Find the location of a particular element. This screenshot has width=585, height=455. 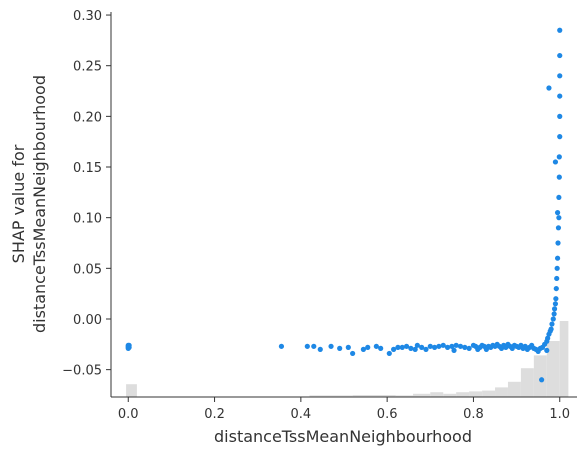

x-axis-ticks: 0.0 0.2 0.4 0.6 0.8 1.0 is located at coordinates (344, 409).